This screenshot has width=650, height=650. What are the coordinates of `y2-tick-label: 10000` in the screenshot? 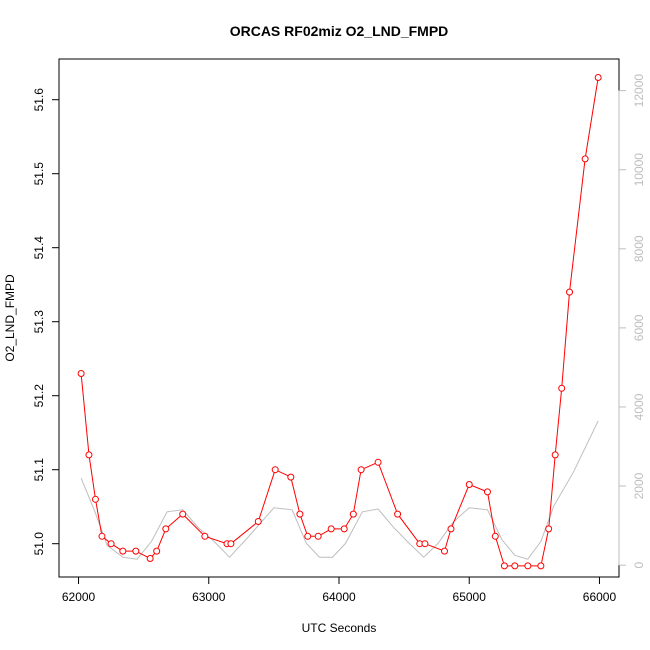 It's located at (639, 170).